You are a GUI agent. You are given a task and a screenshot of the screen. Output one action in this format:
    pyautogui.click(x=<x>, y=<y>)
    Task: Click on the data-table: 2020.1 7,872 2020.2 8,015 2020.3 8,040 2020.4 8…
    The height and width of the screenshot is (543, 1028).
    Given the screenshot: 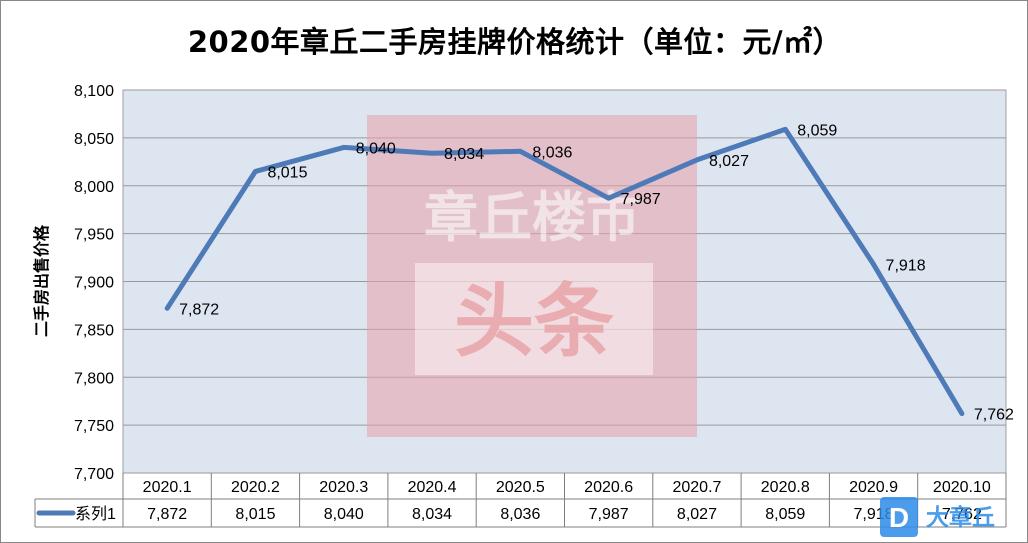 What is the action you would take?
    pyautogui.click(x=520, y=500)
    